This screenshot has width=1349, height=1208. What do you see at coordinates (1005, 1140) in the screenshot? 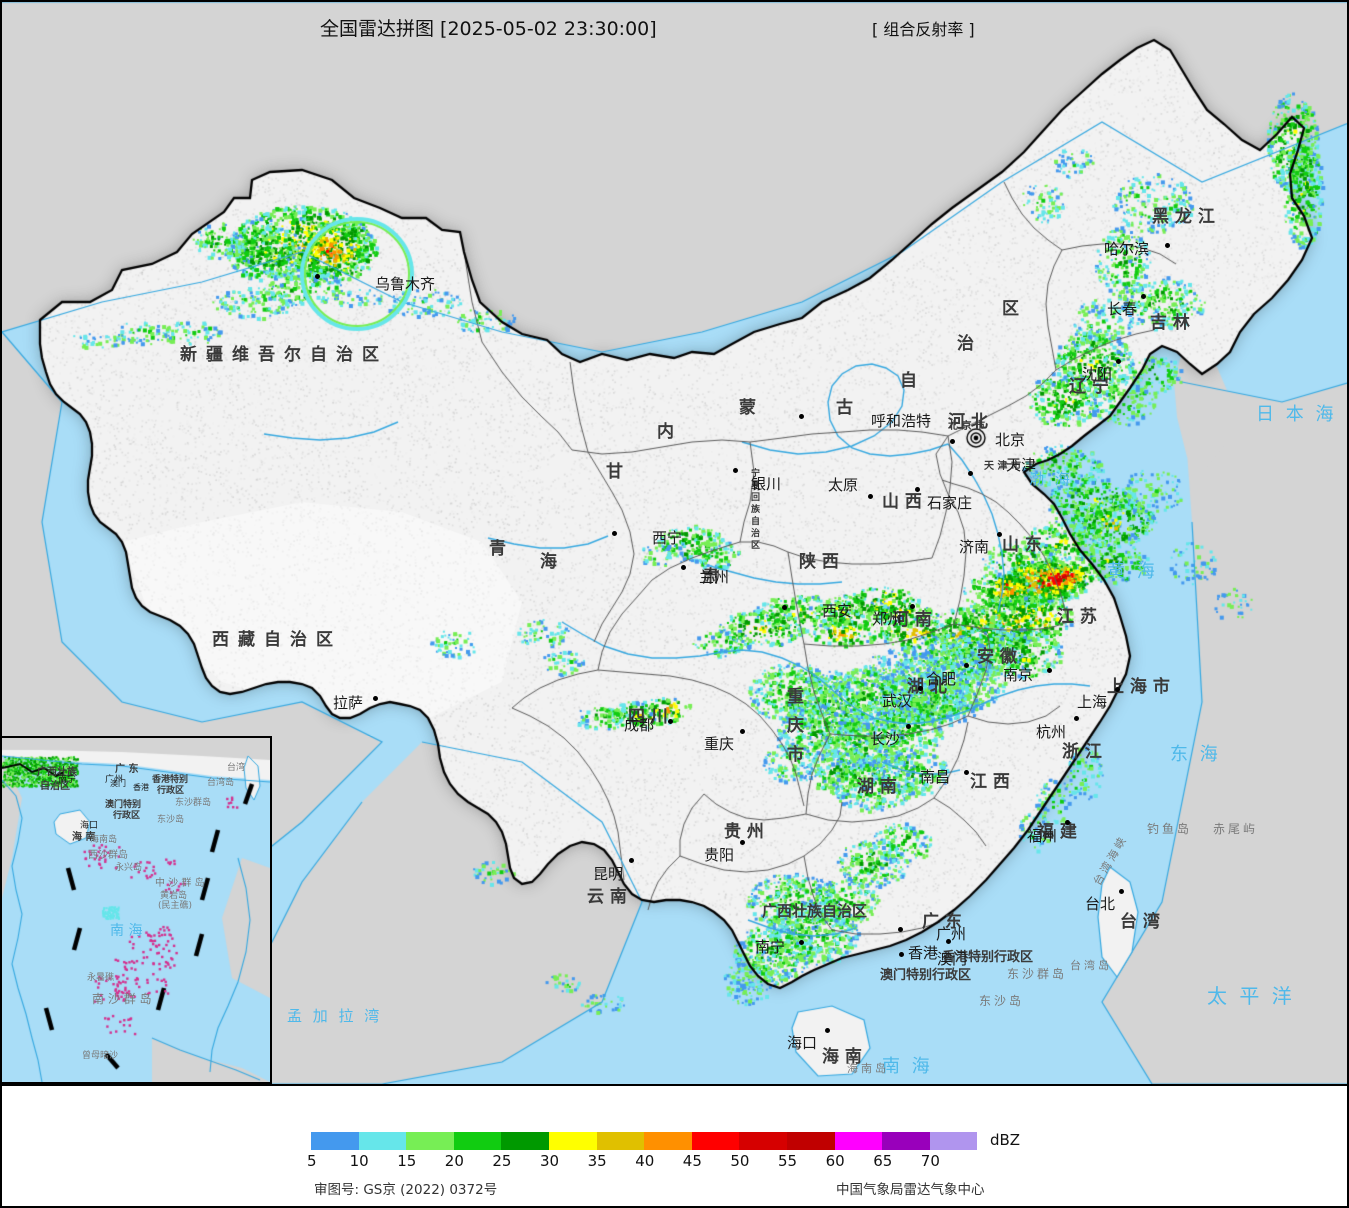
I see `colorbar-unit-label: dBZ` at bounding box center [1005, 1140].